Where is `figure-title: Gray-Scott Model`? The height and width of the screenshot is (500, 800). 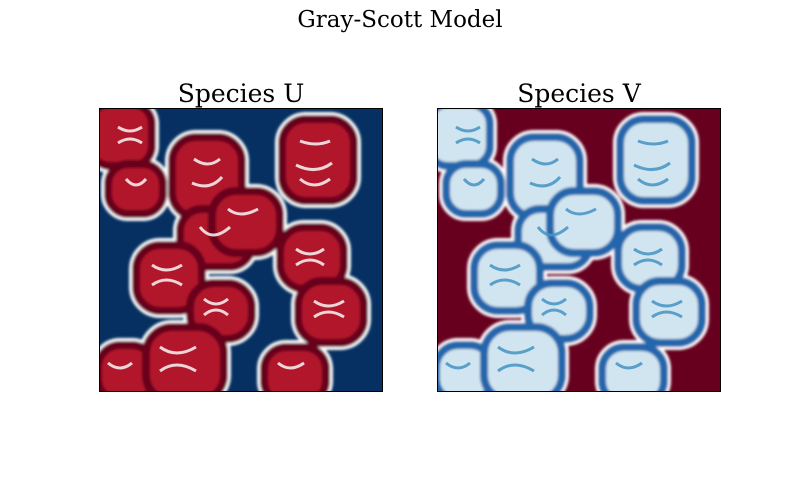 figure-title: Gray-Scott Model is located at coordinates (400, 20).